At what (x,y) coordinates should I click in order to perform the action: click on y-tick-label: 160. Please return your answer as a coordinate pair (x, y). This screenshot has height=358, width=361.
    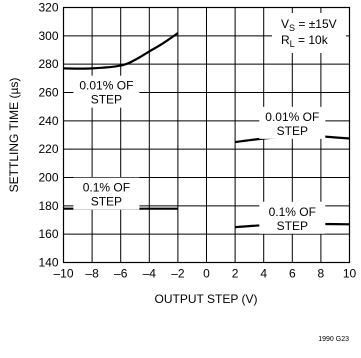
    Looking at the image, I should click on (48, 234).